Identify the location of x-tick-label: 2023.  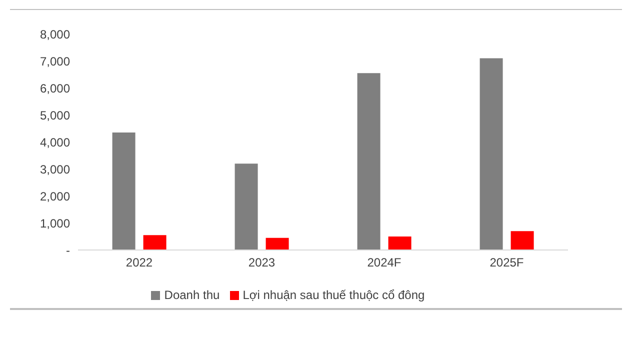
(262, 263).